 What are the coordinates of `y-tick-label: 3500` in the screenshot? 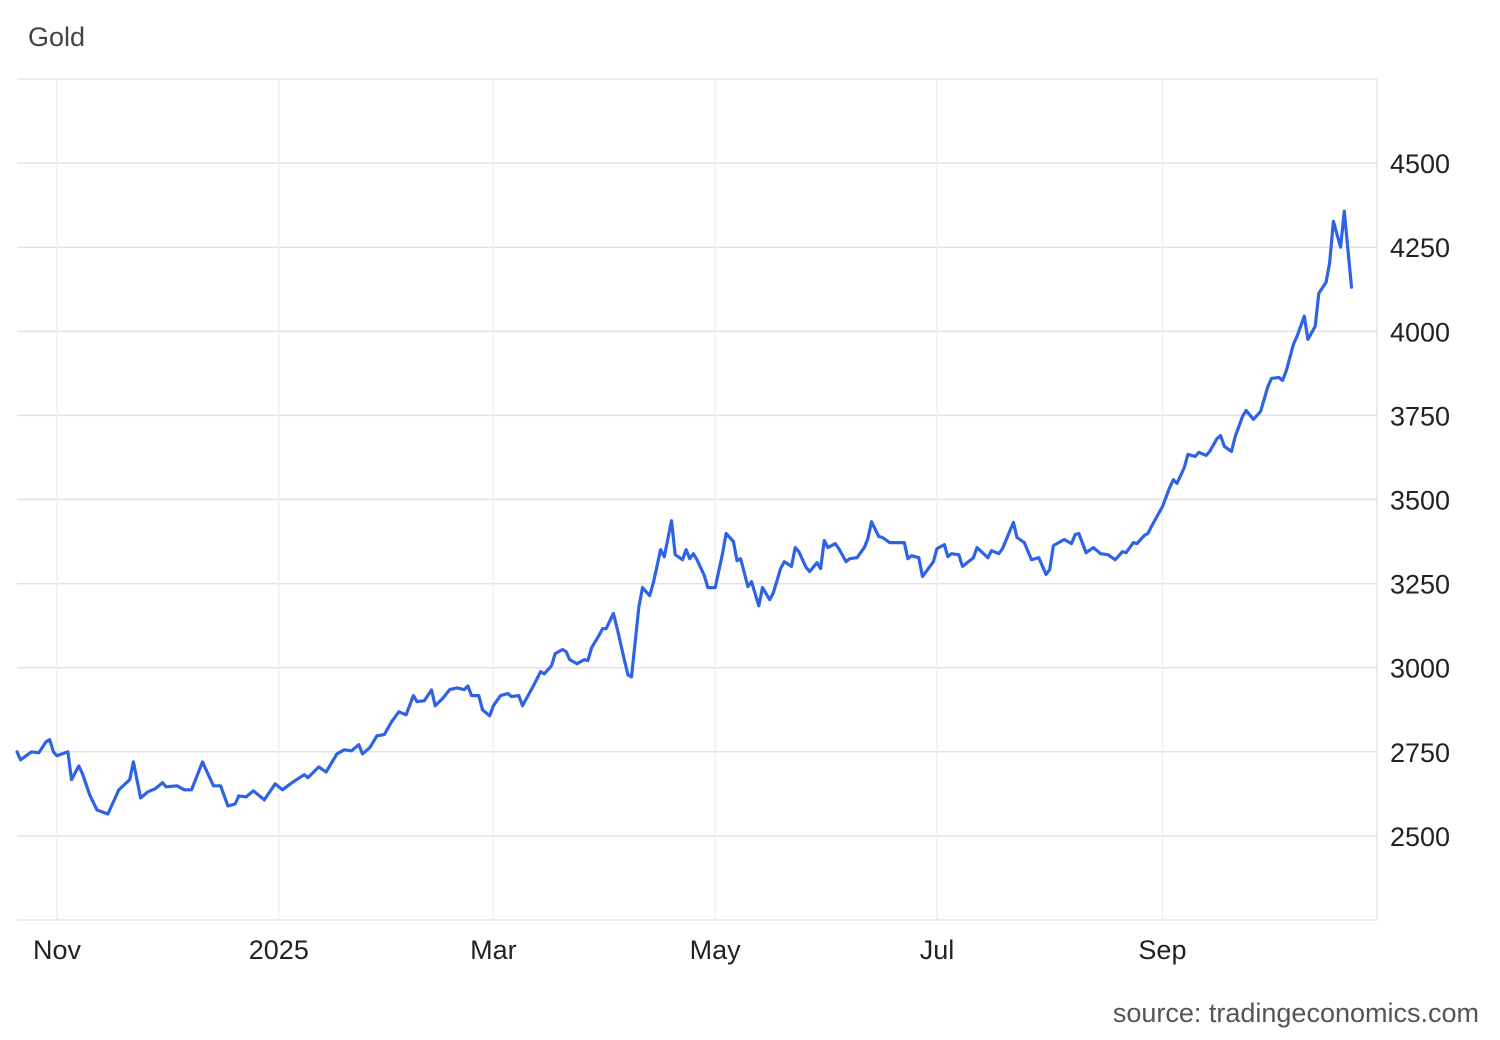 It's located at (1420, 501).